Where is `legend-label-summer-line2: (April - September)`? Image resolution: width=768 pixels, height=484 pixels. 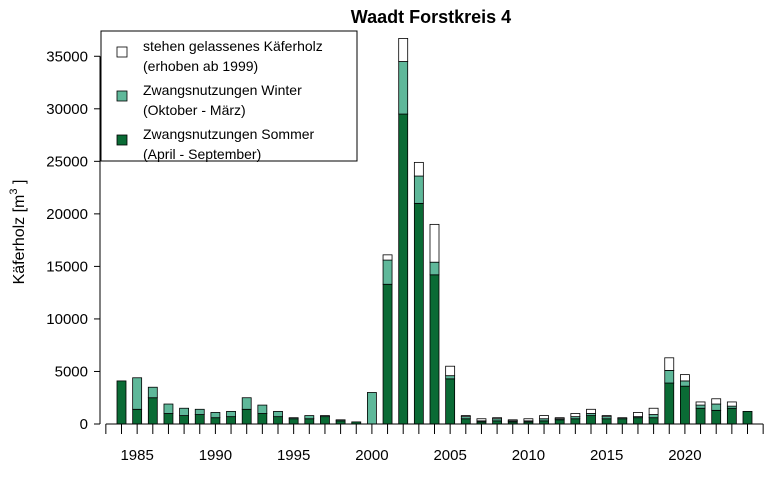
legend-label-summer-line2: (April - September) is located at coordinates (202, 154).